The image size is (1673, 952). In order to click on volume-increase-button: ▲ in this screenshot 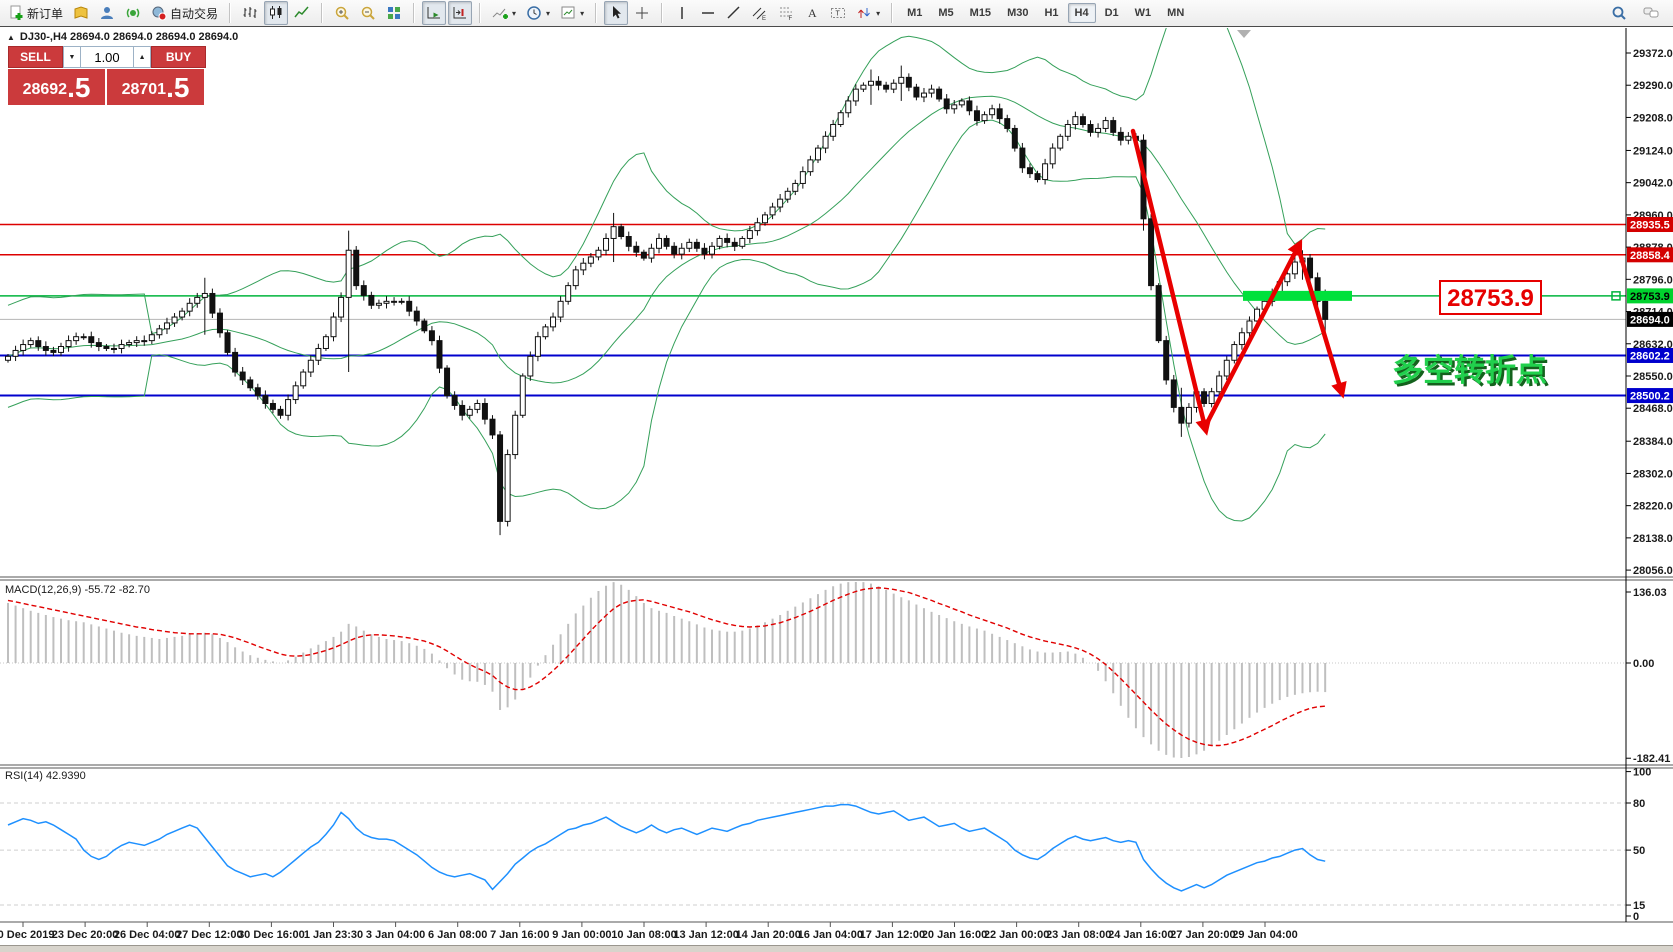, I will do `click(142, 57)`.